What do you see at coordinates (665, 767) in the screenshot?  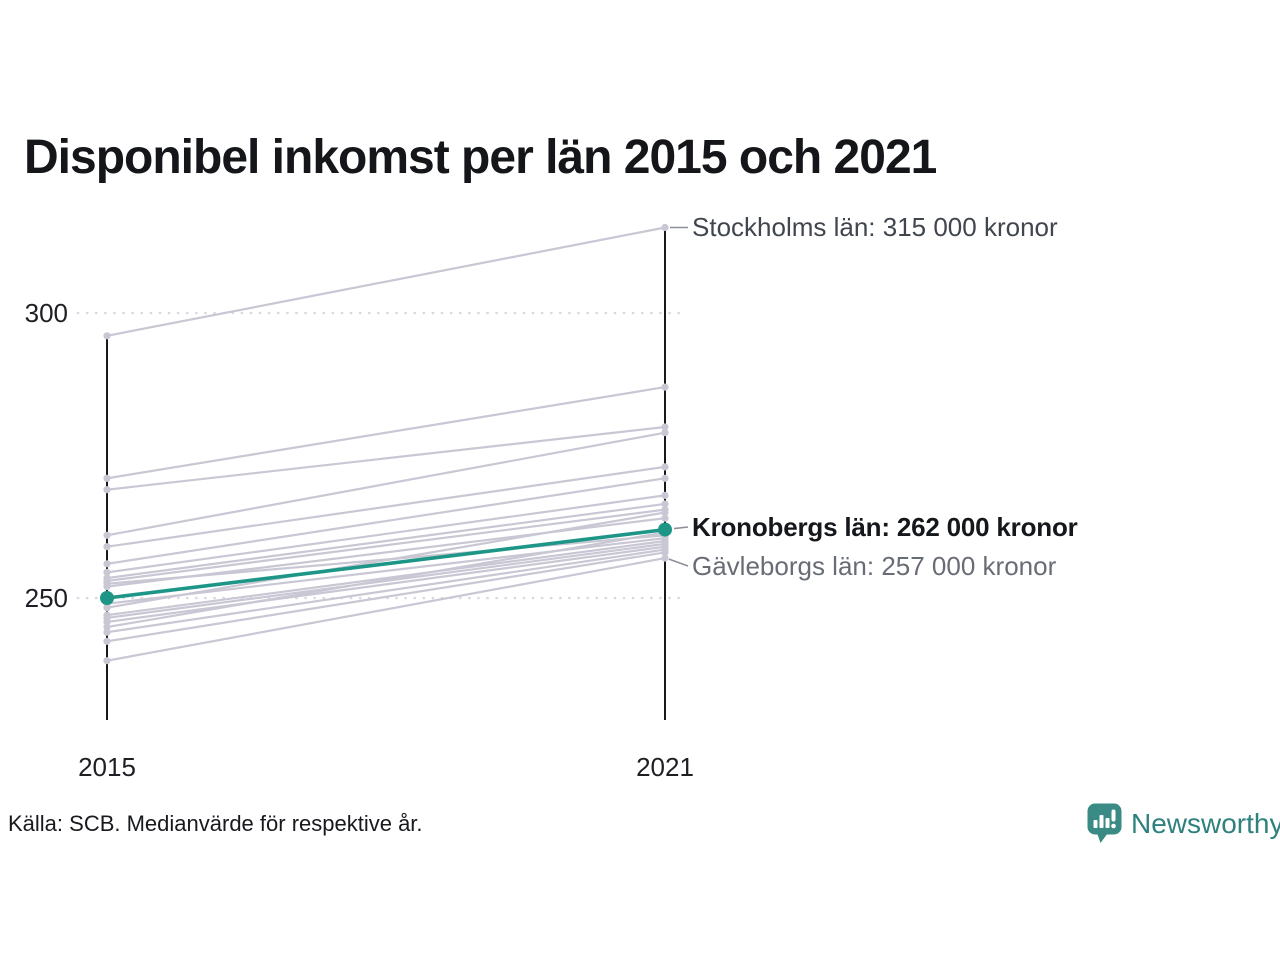 I see `x-axis-label-2021: 2021` at bounding box center [665, 767].